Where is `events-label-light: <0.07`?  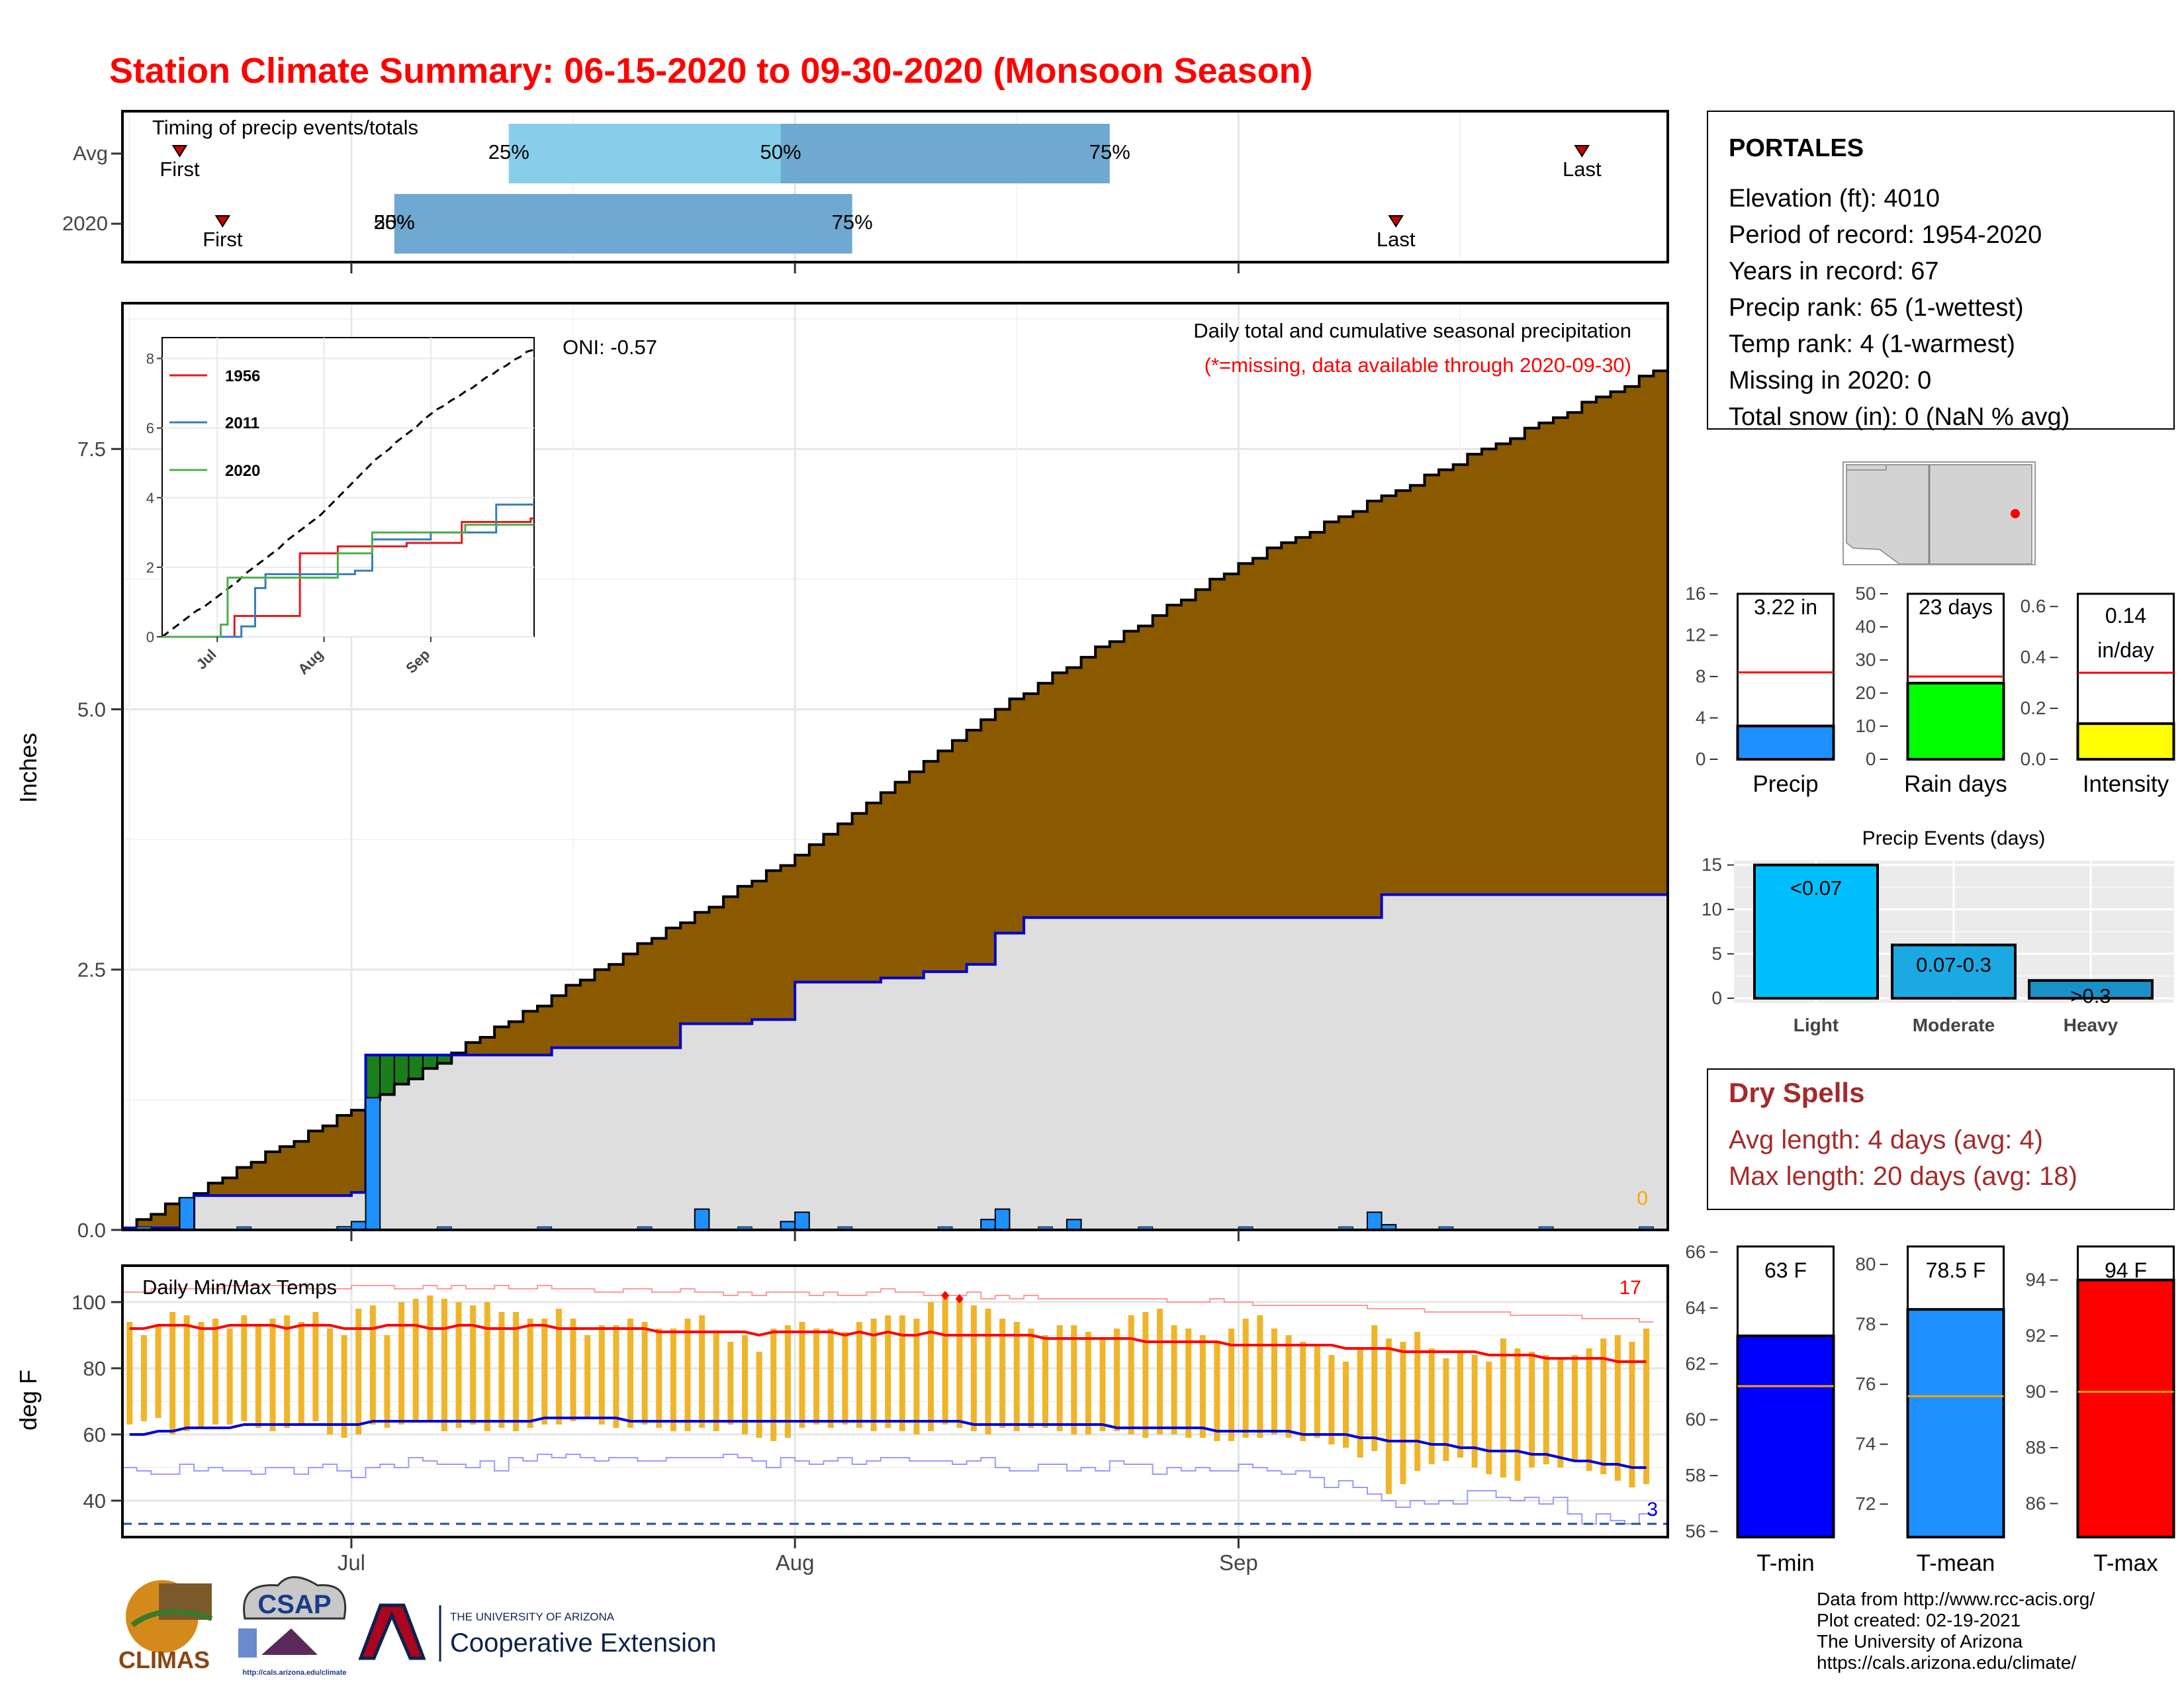
events-label-light: <0.07 is located at coordinates (1816, 888).